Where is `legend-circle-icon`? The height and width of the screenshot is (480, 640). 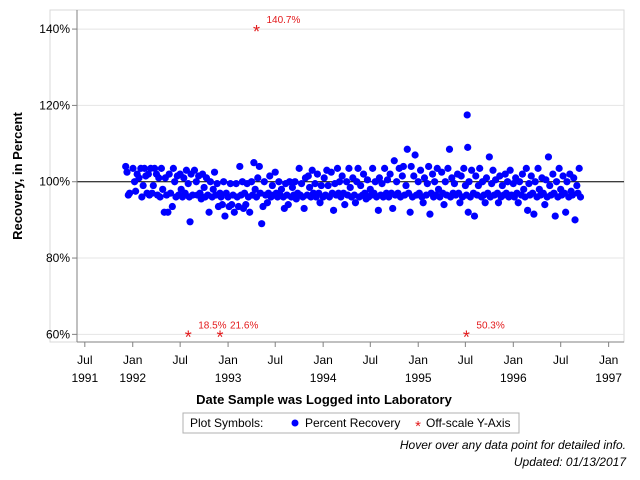
legend-circle-icon is located at coordinates (295, 423).